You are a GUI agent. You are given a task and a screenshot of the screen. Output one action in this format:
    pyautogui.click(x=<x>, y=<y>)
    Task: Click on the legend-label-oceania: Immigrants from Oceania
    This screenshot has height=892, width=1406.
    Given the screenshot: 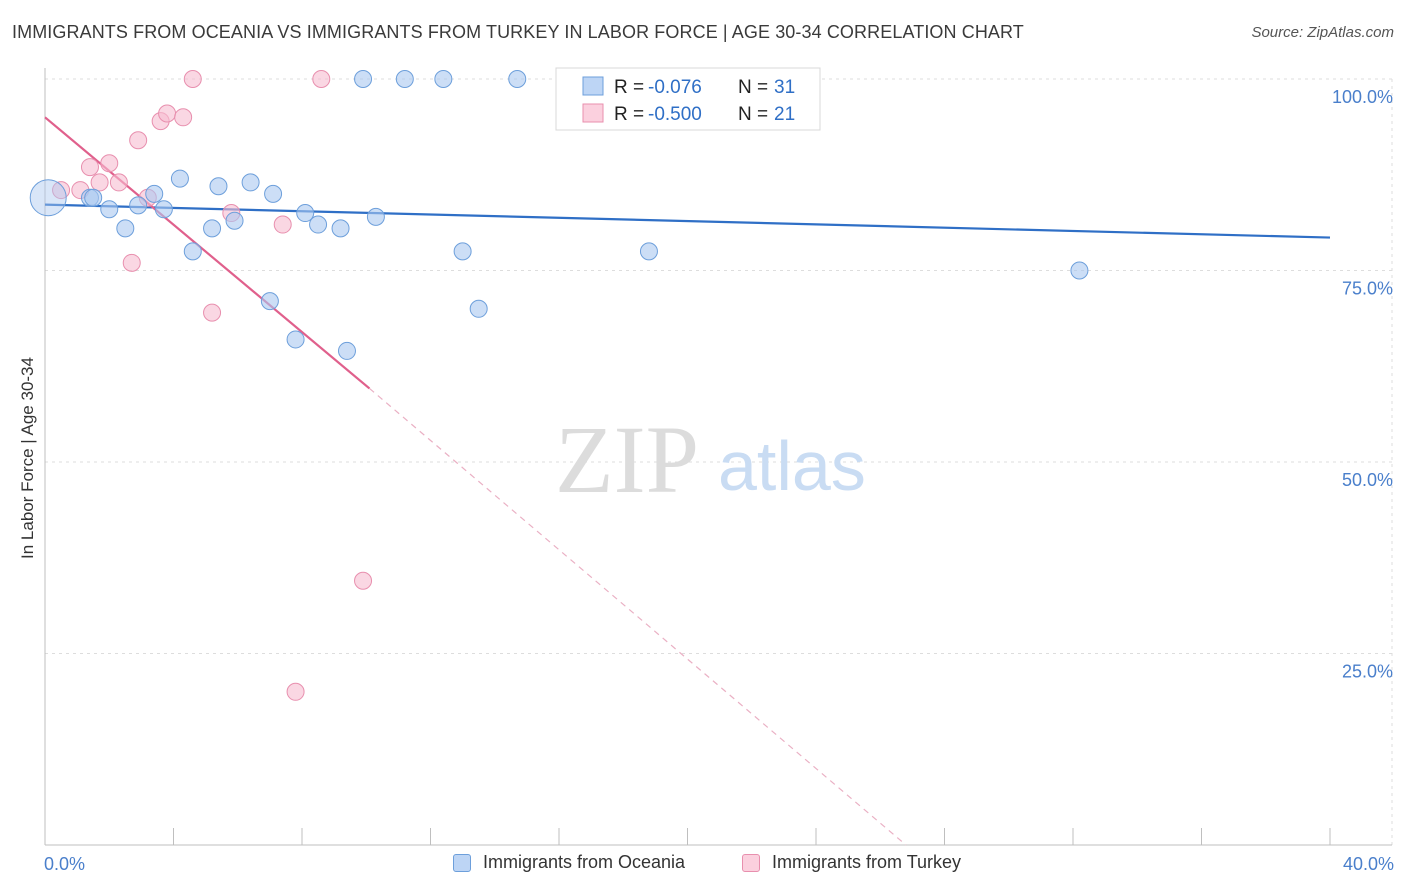 What is the action you would take?
    pyautogui.click(x=584, y=862)
    